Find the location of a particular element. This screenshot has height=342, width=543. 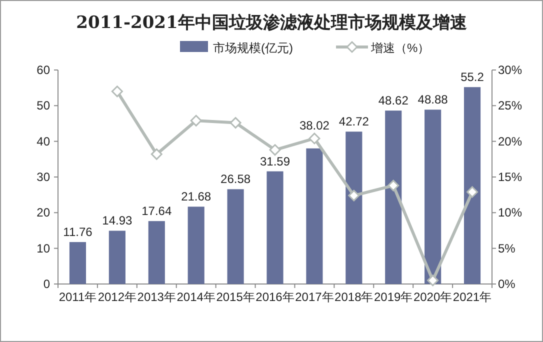

data-label: 11.76 is located at coordinates (78, 232).